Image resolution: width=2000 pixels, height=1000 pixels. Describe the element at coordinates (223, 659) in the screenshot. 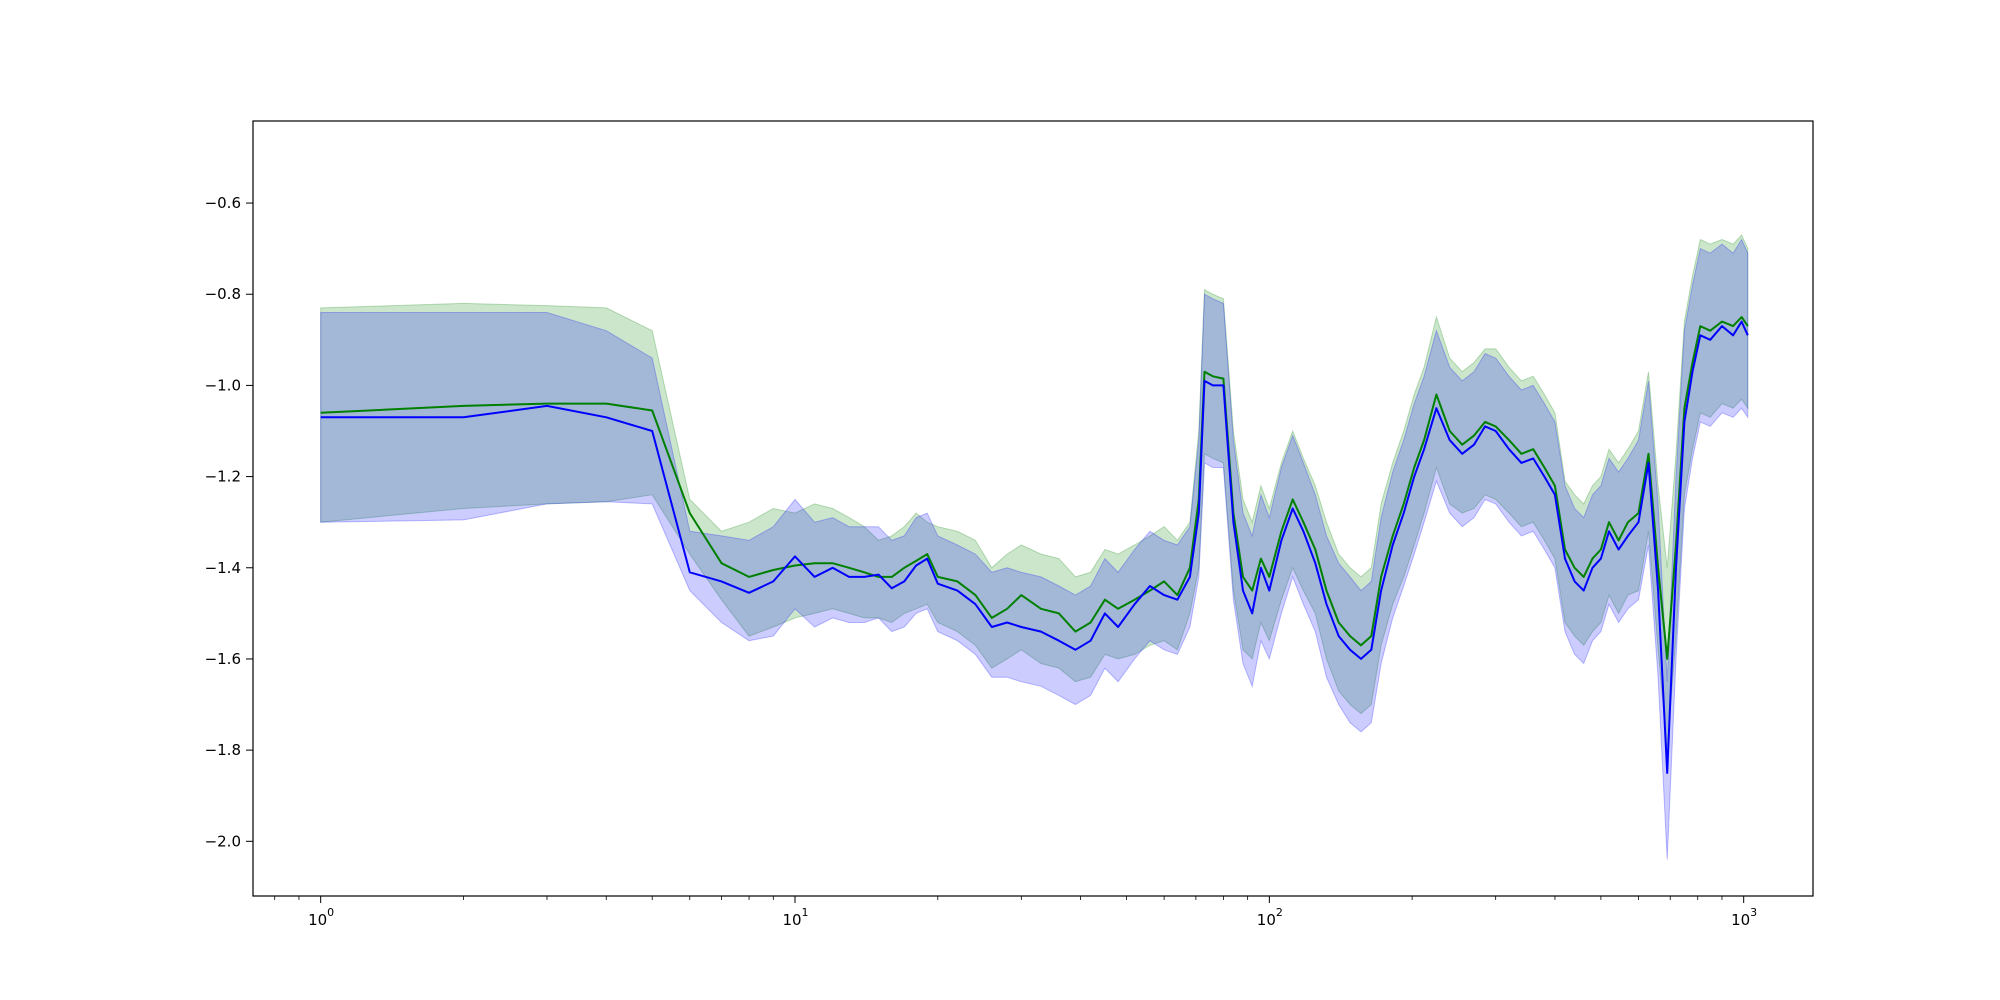

I see `y-tick-label: −1.6` at that location.